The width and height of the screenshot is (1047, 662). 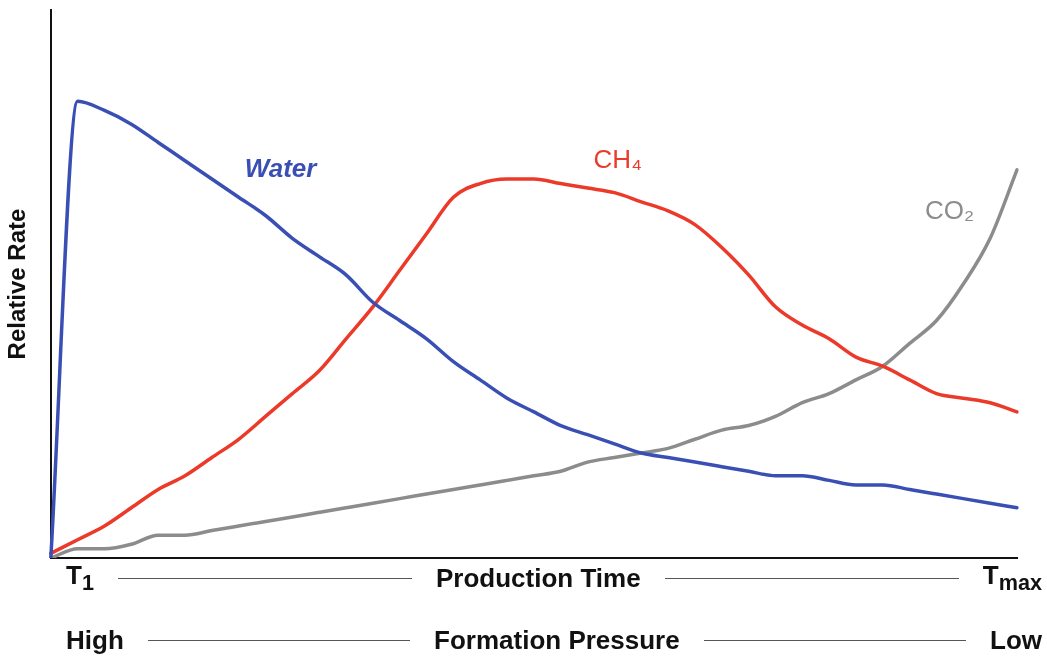 I want to click on text: T$_{max}$, so click(x=1012, y=578).